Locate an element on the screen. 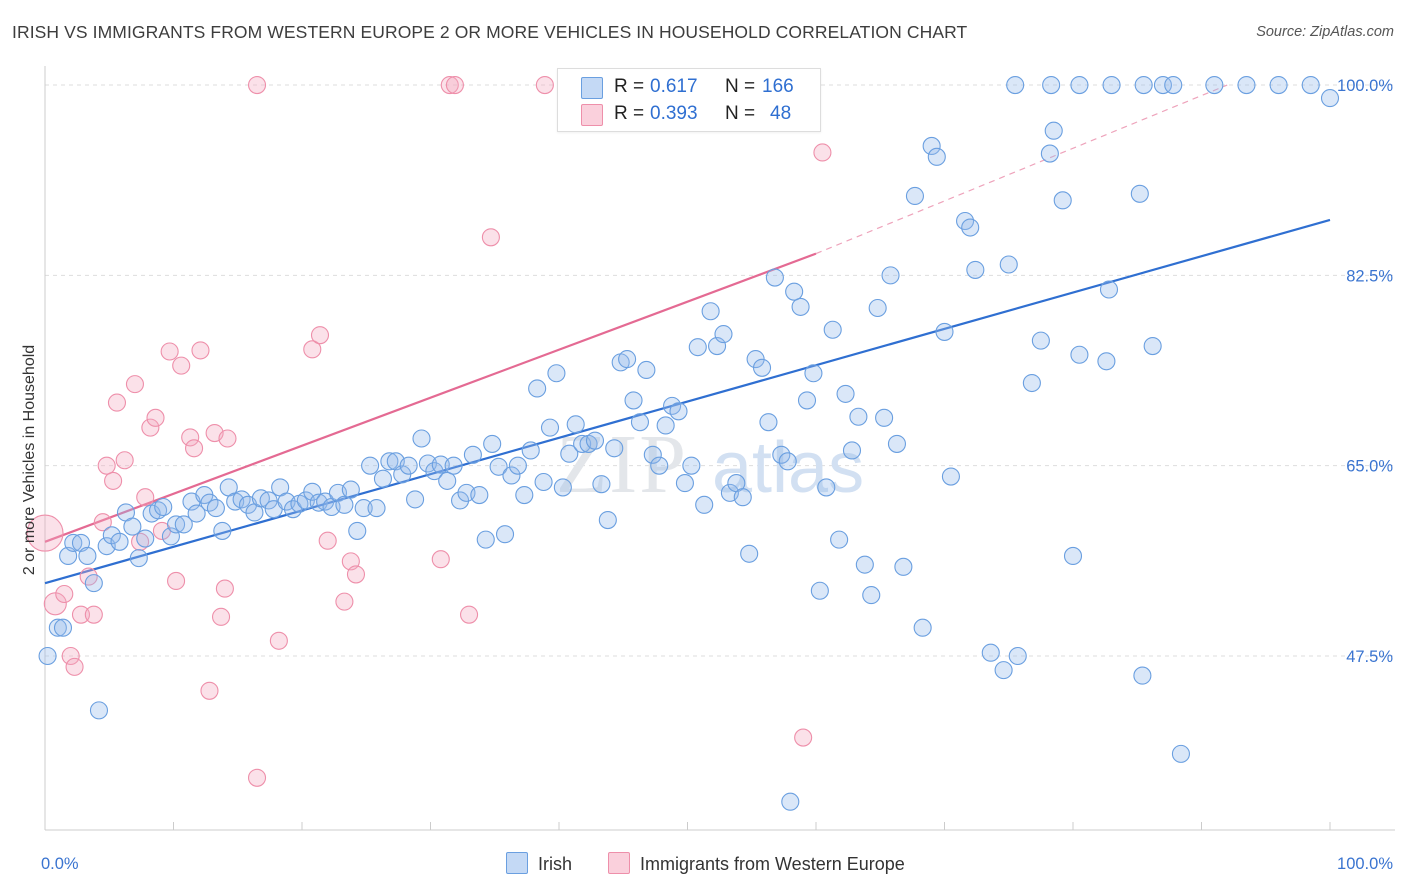 The height and width of the screenshot is (892, 1406). bottom-legend-irish-label: Irish is located at coordinates (555, 864).